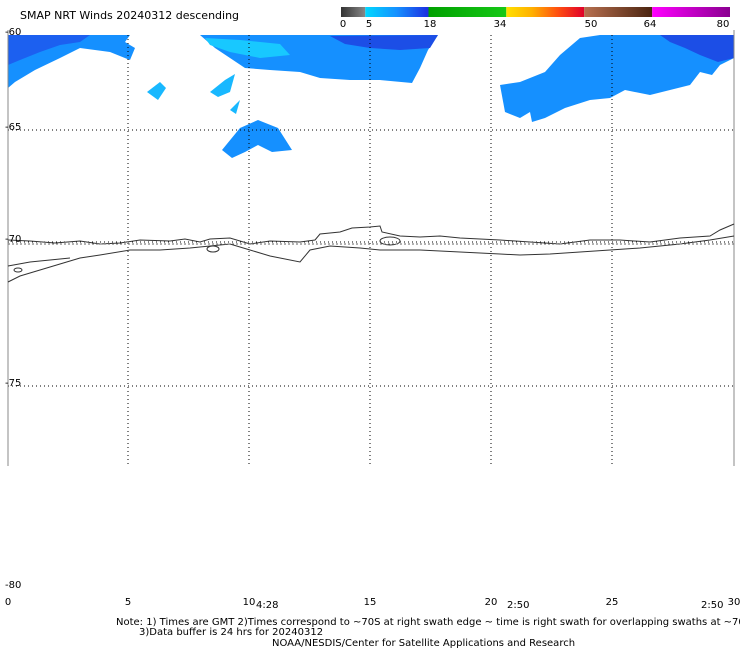 Image resolution: width=740 pixels, height=650 pixels. Describe the element at coordinates (384, 42) in the screenshot. I see `wind-patch-center-dark` at that location.